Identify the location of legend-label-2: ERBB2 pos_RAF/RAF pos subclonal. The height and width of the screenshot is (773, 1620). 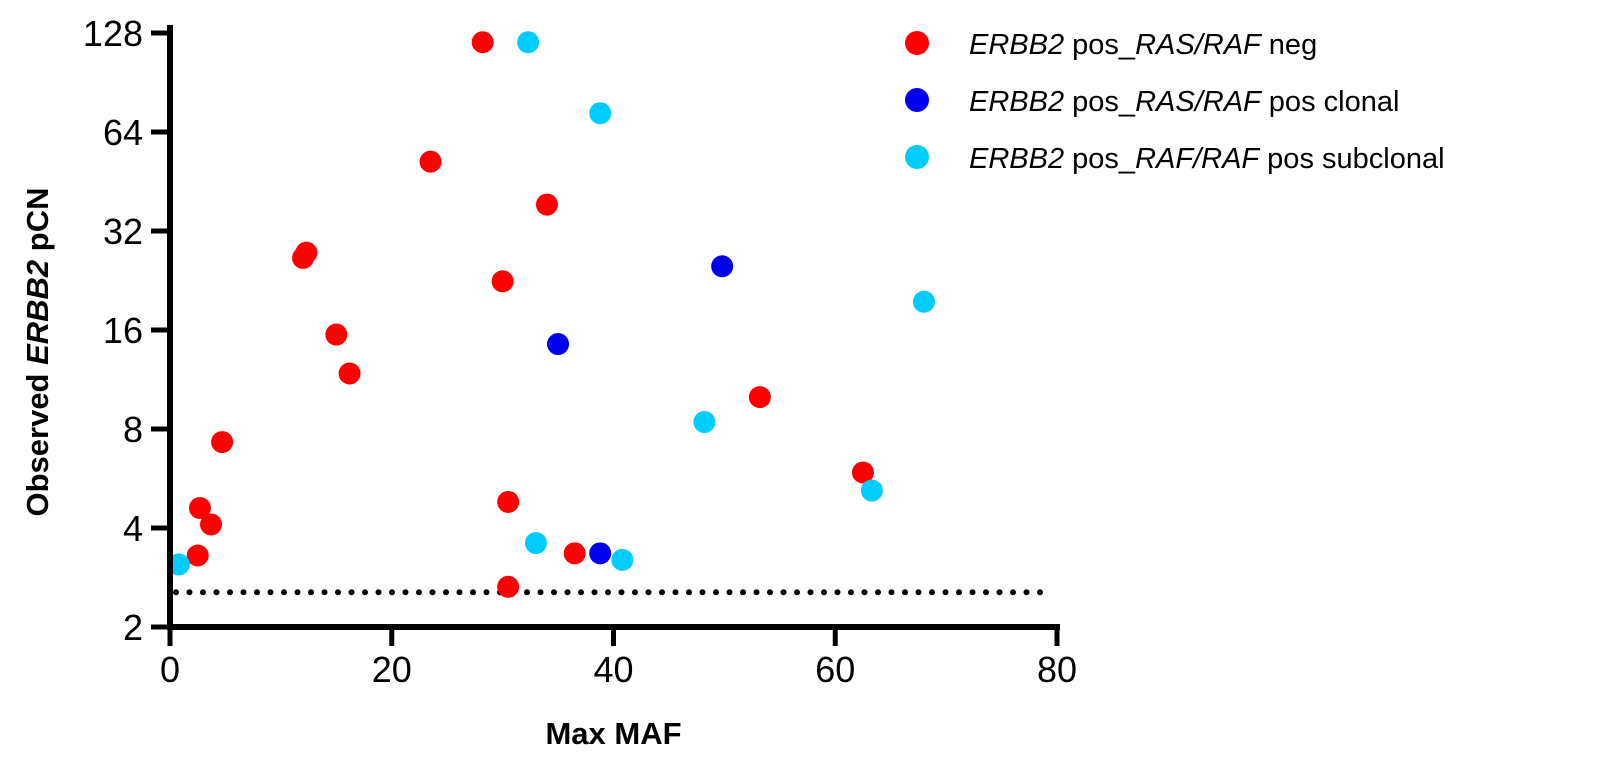
(1207, 159).